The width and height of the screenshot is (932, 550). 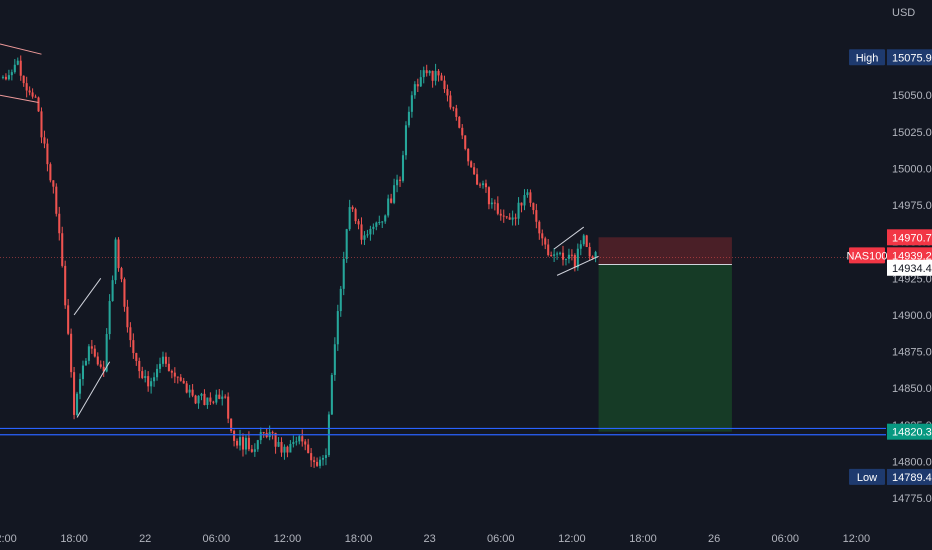 I want to click on y-tick-label: 14775.0, so click(x=912, y=499).